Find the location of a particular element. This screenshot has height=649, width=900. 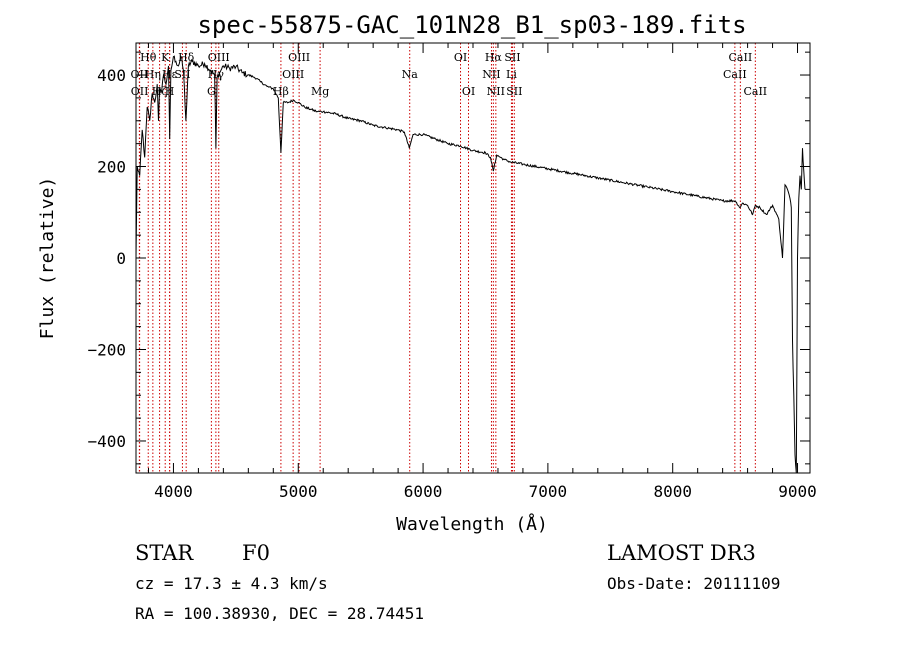

redshift-value: cz = 17.3 ± 4.3 km/s is located at coordinates (231, 583).